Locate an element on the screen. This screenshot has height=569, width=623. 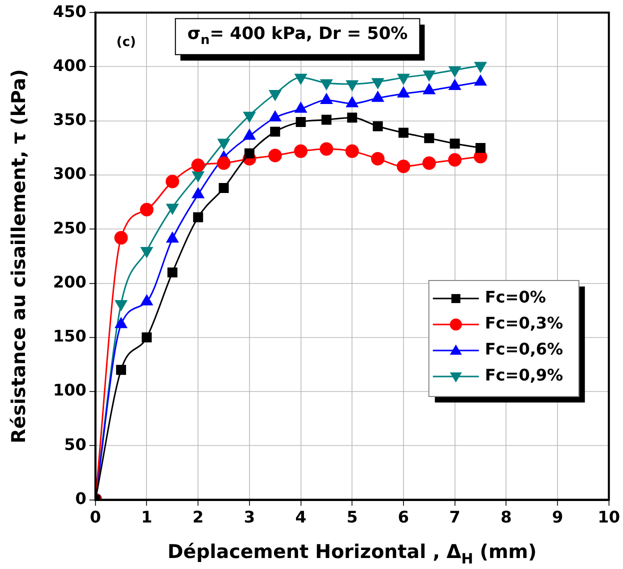
annotation: (c) is located at coordinates (126, 42).